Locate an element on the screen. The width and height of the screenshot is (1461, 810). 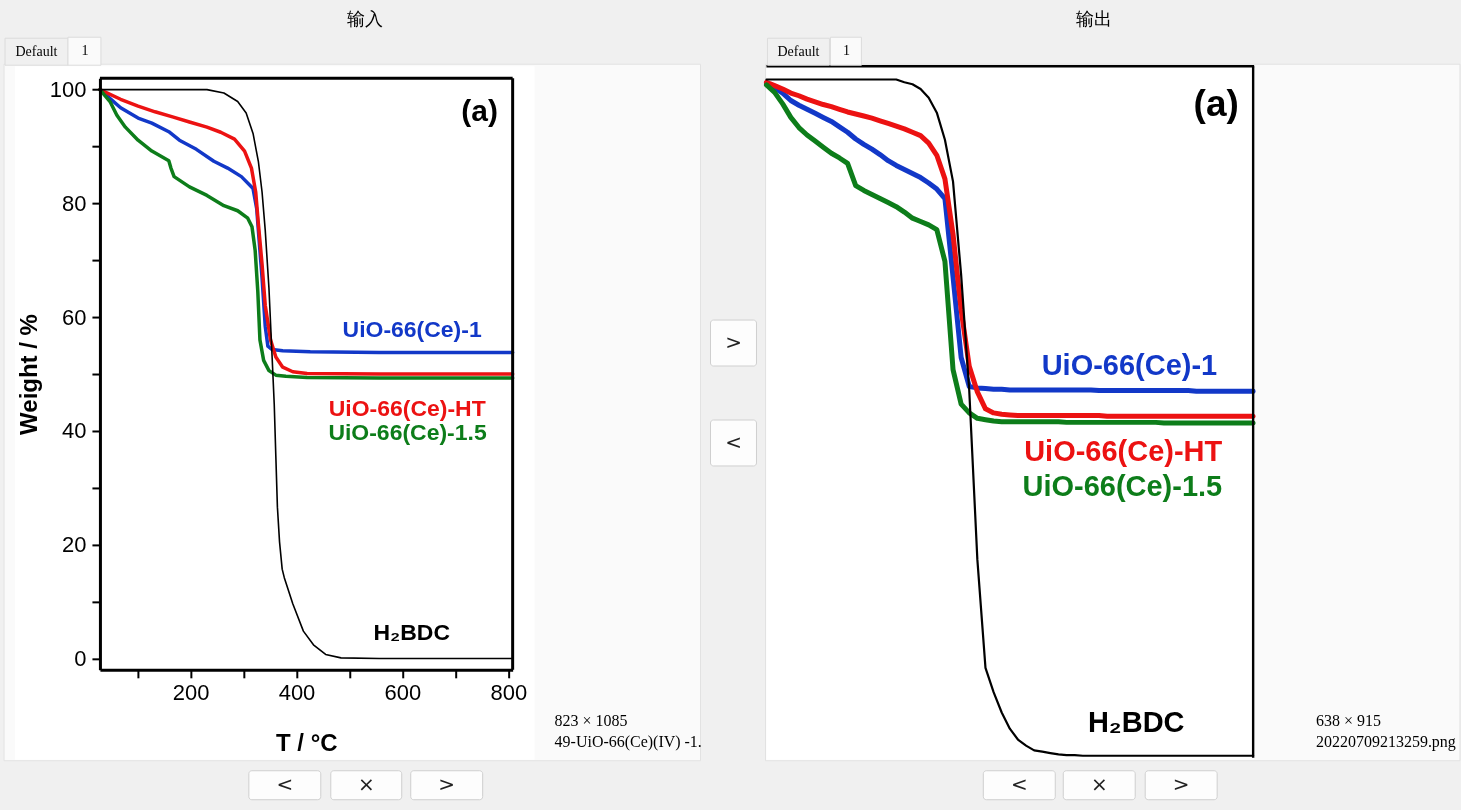
x-axis-title: T / °C is located at coordinates (307, 743).